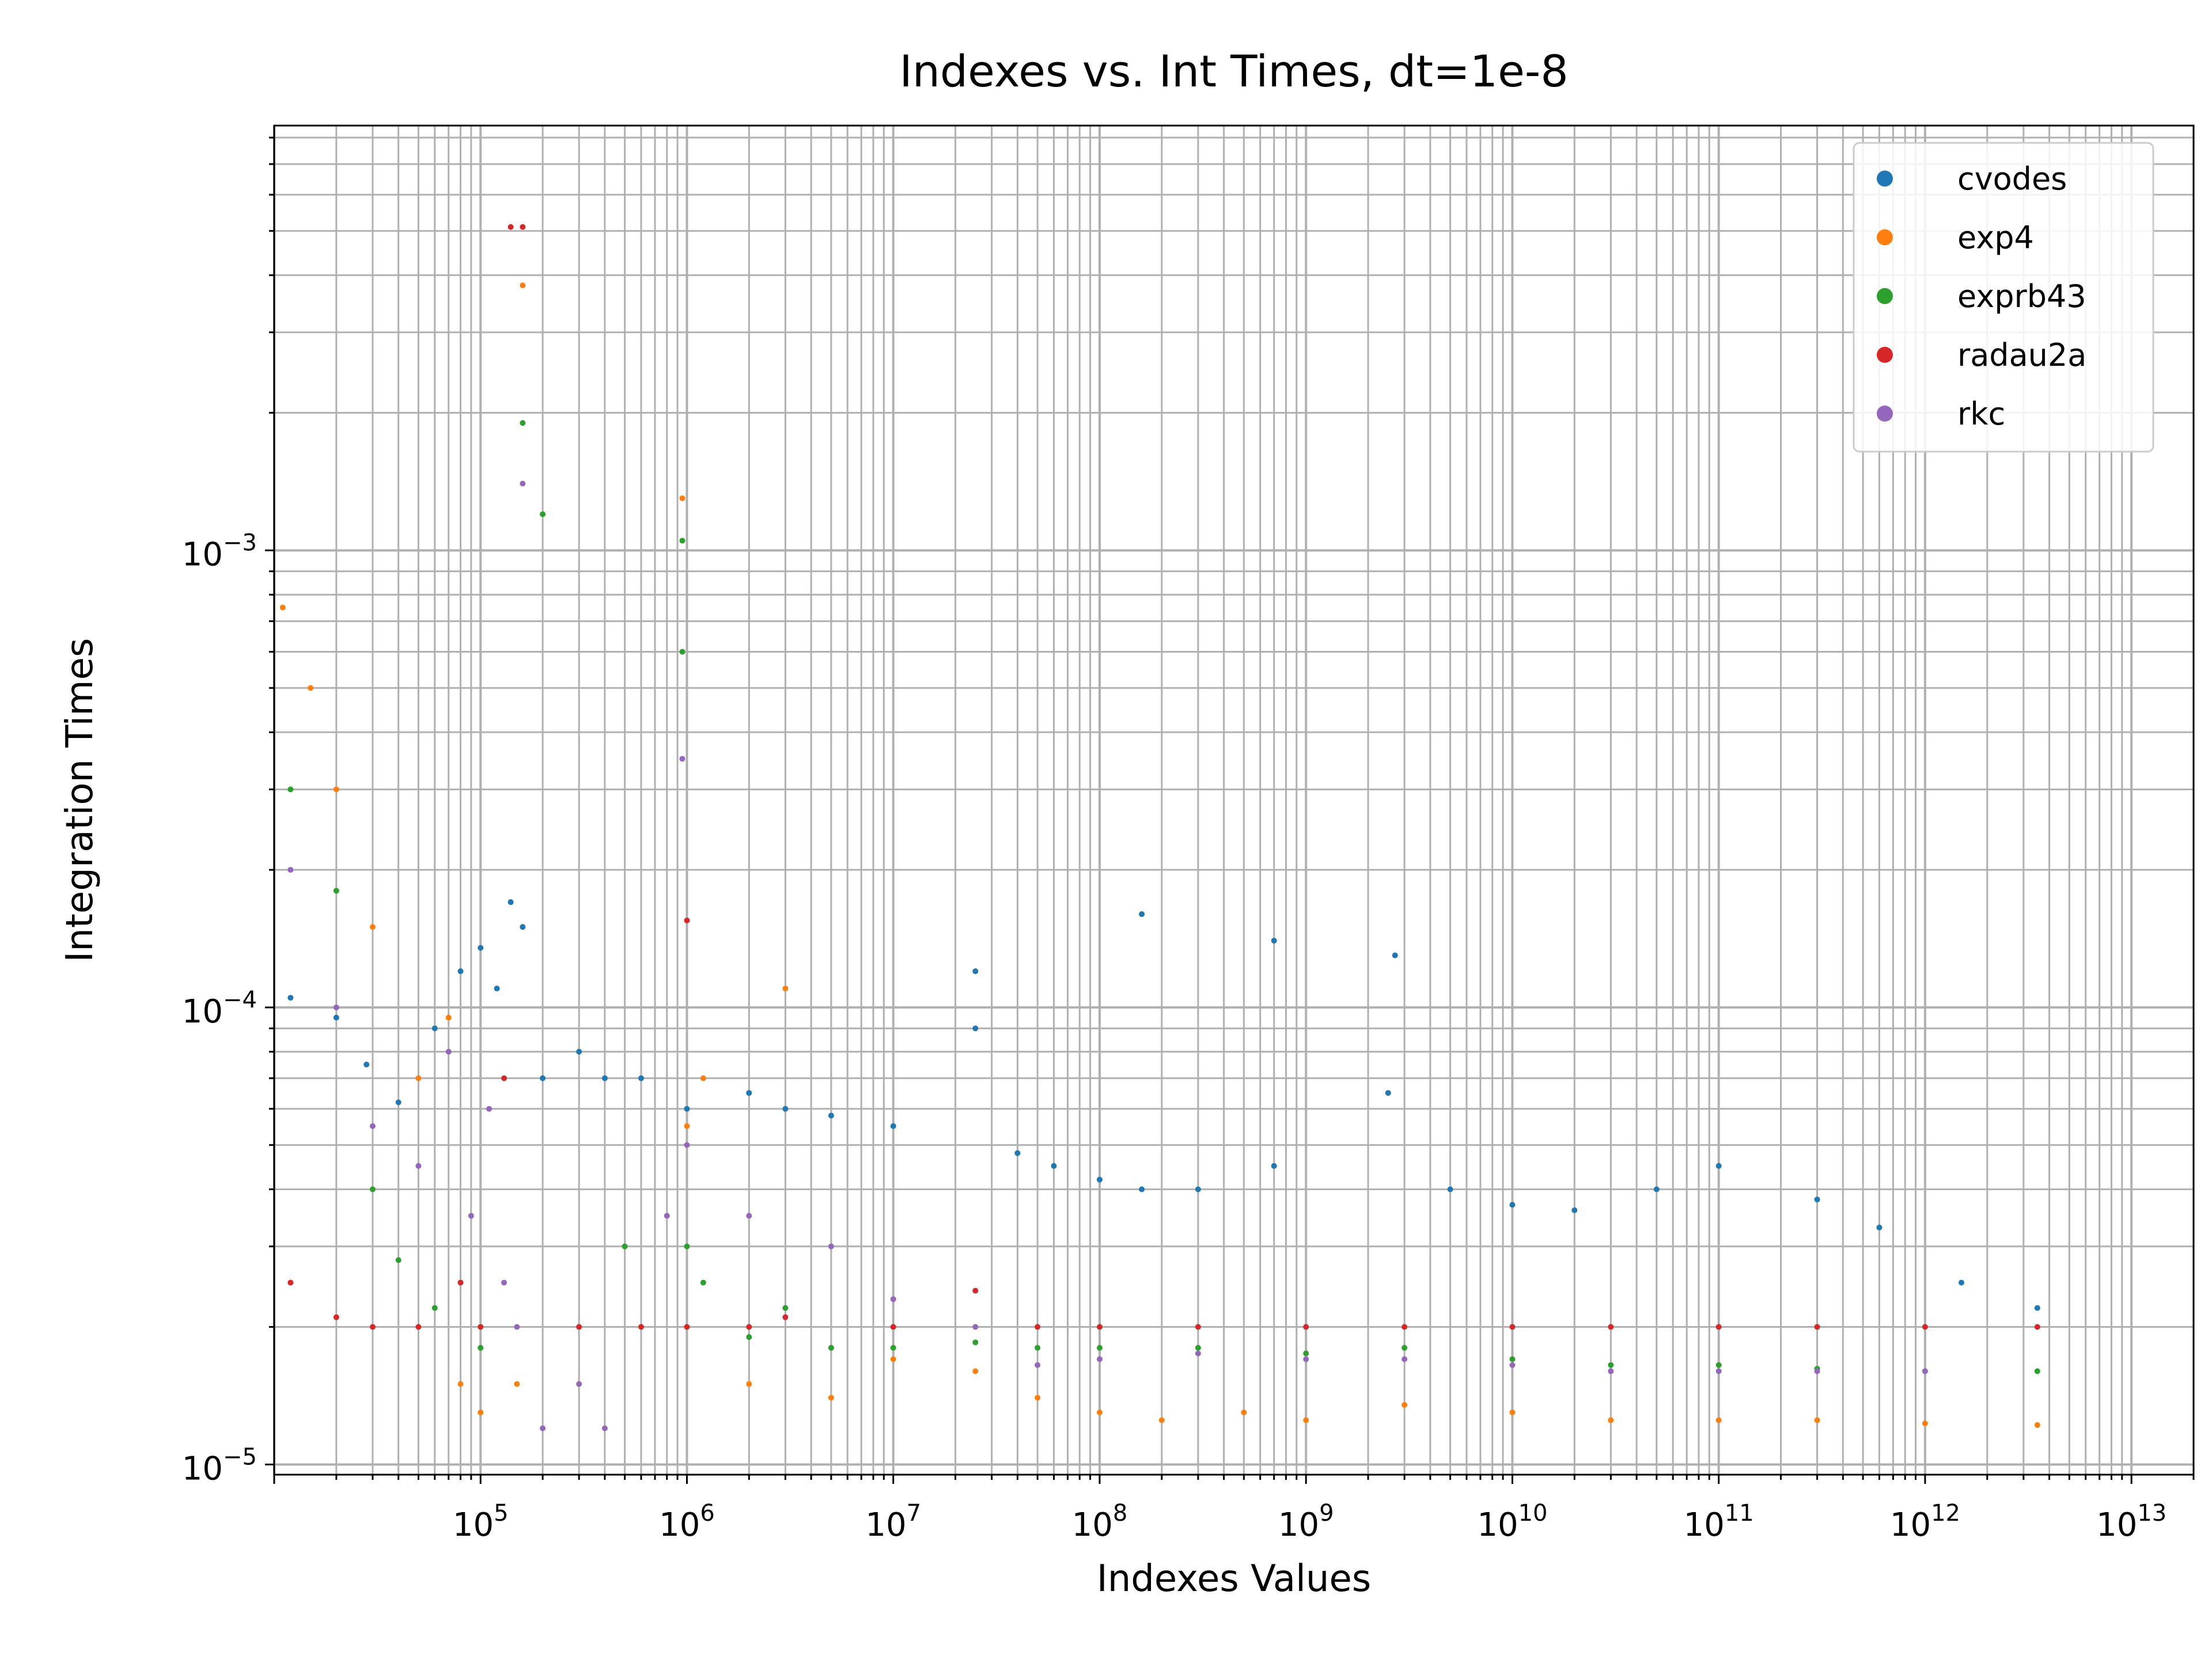 Image resolution: width=2212 pixels, height=1659 pixels. What do you see at coordinates (2003, 297) in the screenshot?
I see `legend-box` at bounding box center [2003, 297].